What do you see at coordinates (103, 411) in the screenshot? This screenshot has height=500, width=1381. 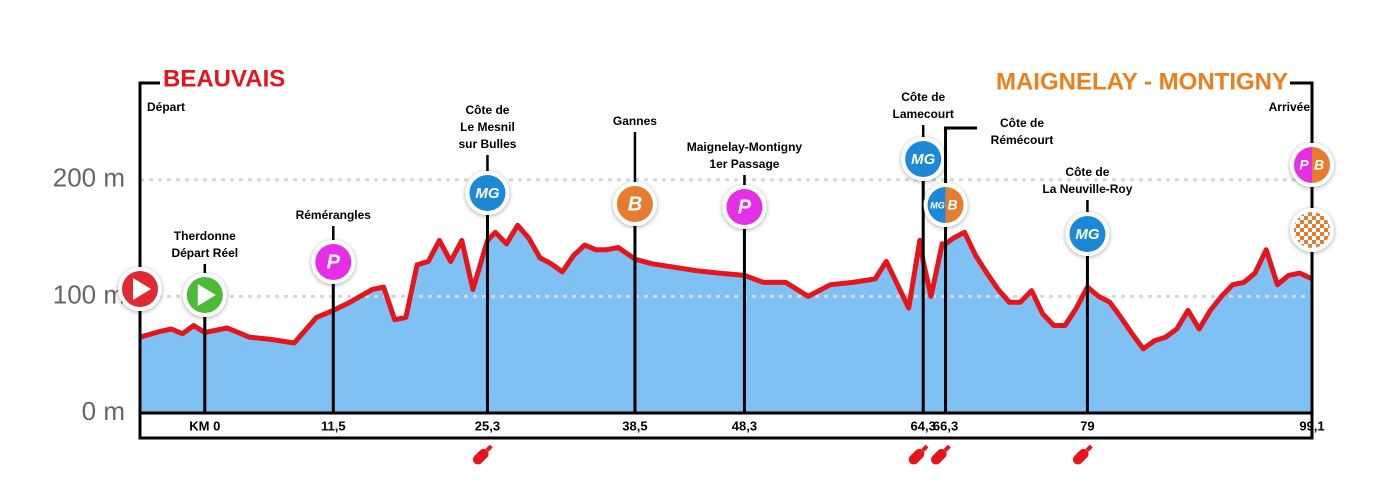 I see `y-tick-label: 0 m` at bounding box center [103, 411].